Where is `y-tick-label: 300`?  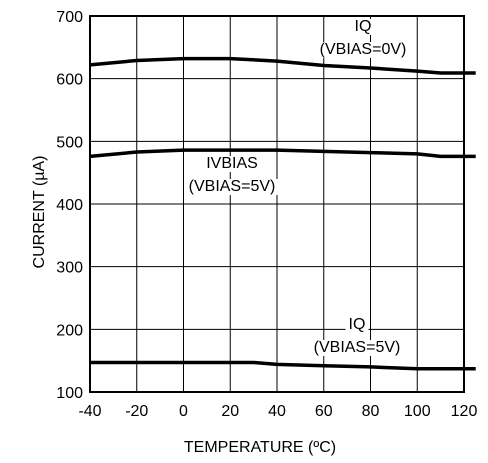 y-tick-label: 300 is located at coordinates (69, 268).